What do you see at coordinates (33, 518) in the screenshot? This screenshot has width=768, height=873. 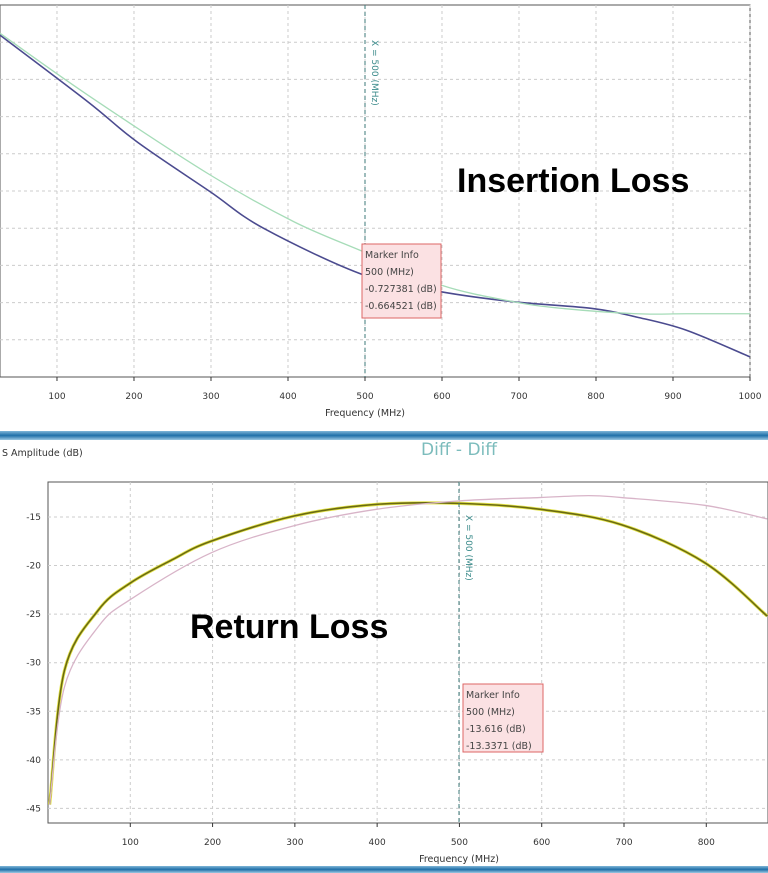 I see `y-tick-label: -15` at bounding box center [33, 518].